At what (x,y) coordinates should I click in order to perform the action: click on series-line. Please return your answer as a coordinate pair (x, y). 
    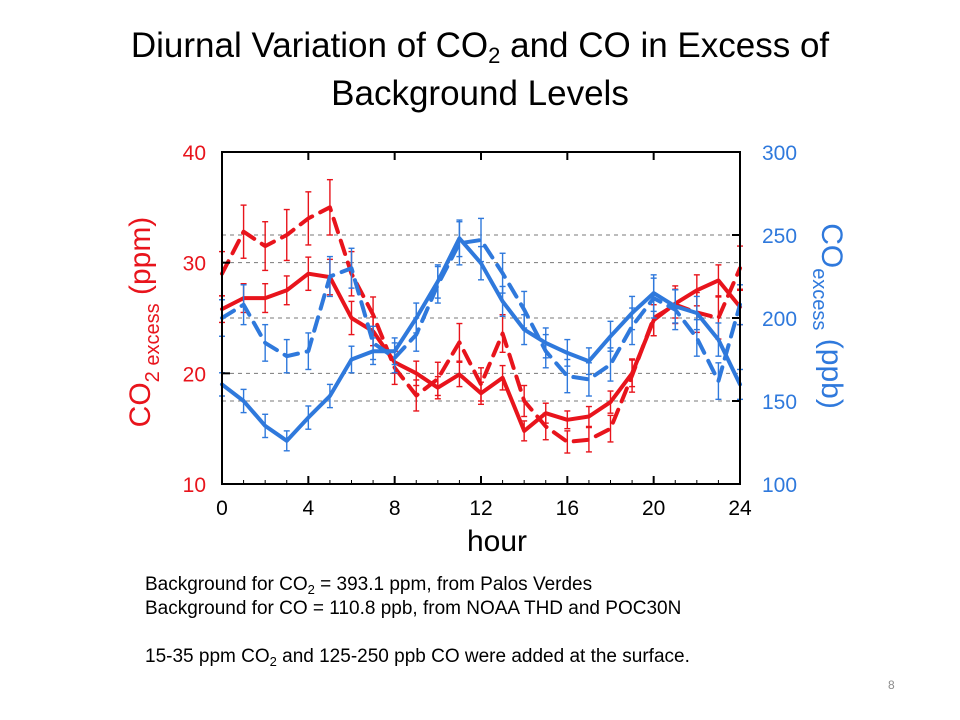
    Looking at the image, I should click on (481, 311).